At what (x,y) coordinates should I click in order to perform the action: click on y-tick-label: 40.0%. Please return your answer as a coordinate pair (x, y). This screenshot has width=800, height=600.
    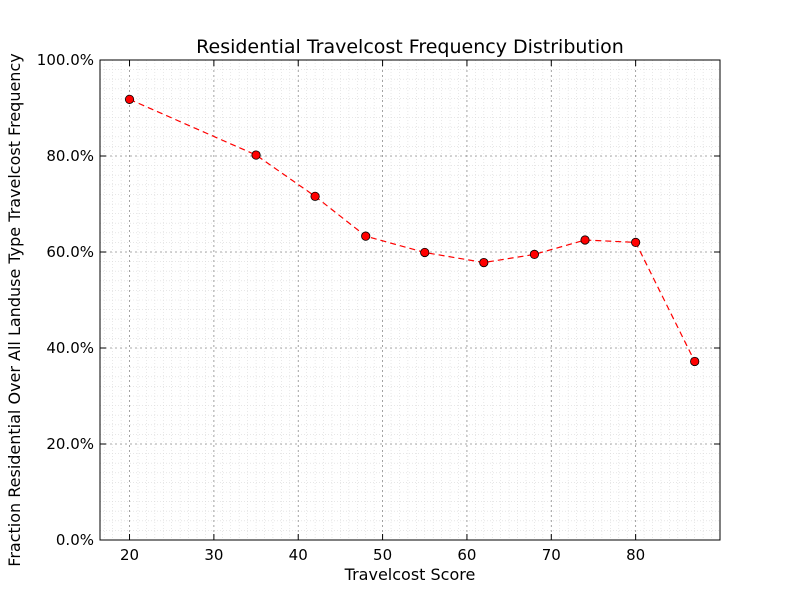
    Looking at the image, I should click on (70, 348).